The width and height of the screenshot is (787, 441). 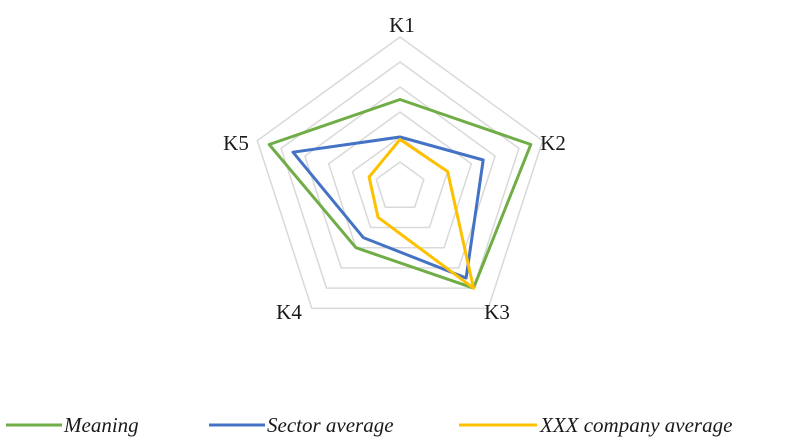 What do you see at coordinates (289, 312) in the screenshot?
I see `axis-label-k4: K4` at bounding box center [289, 312].